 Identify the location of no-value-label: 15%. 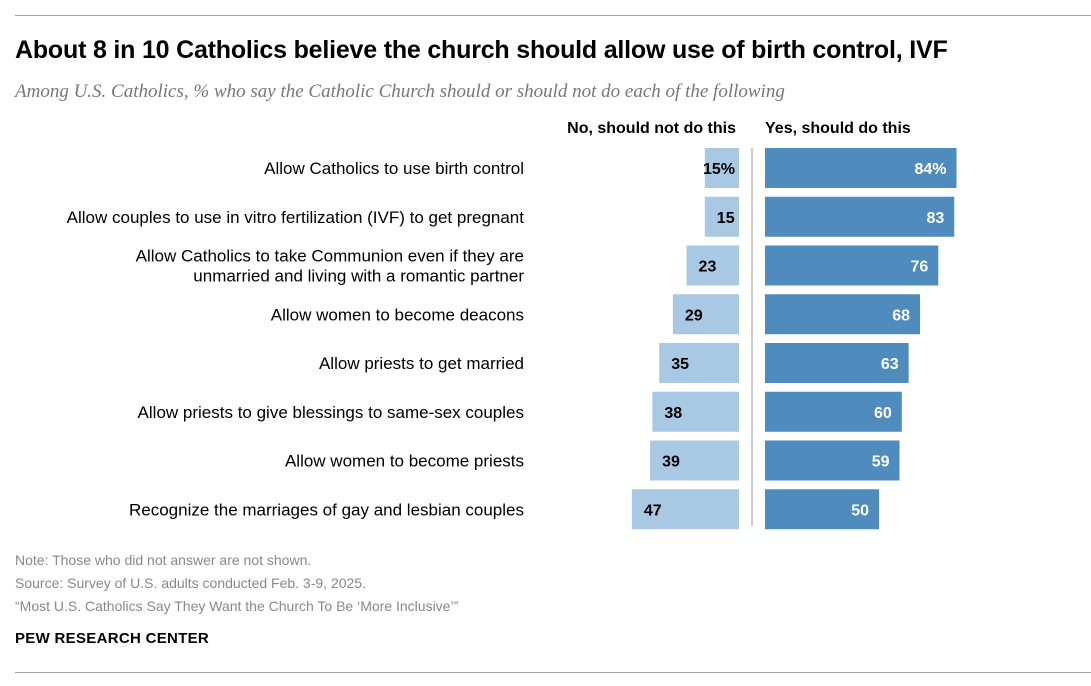
(719, 169).